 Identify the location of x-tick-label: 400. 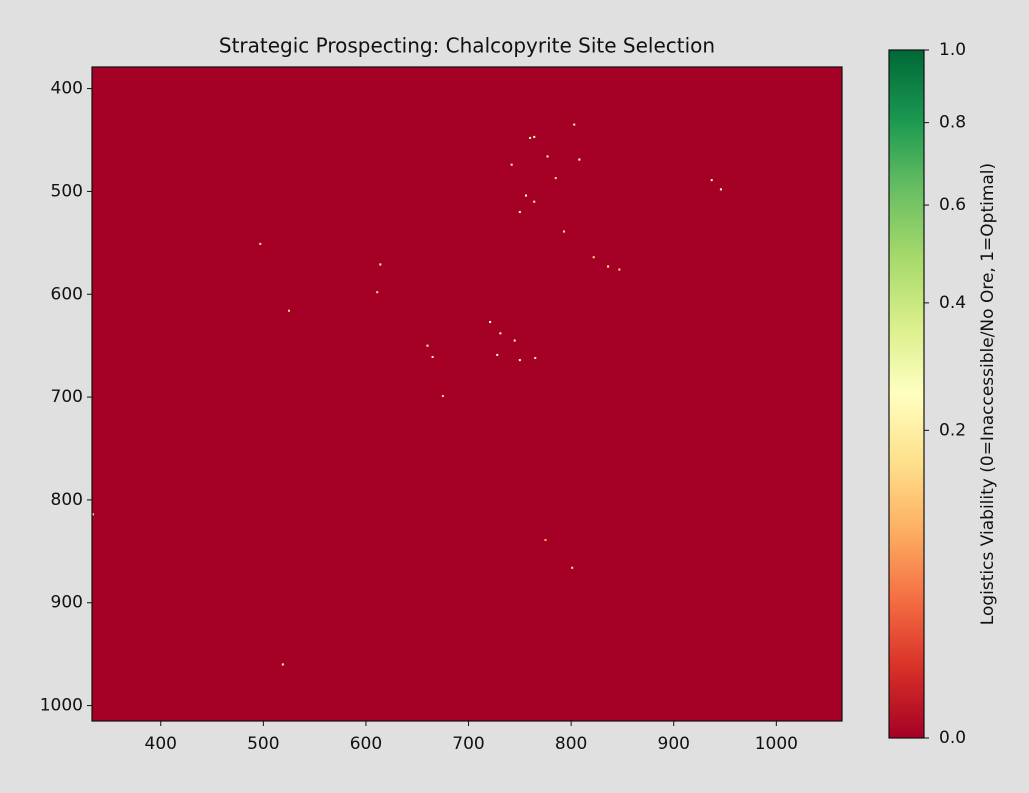
(161, 744).